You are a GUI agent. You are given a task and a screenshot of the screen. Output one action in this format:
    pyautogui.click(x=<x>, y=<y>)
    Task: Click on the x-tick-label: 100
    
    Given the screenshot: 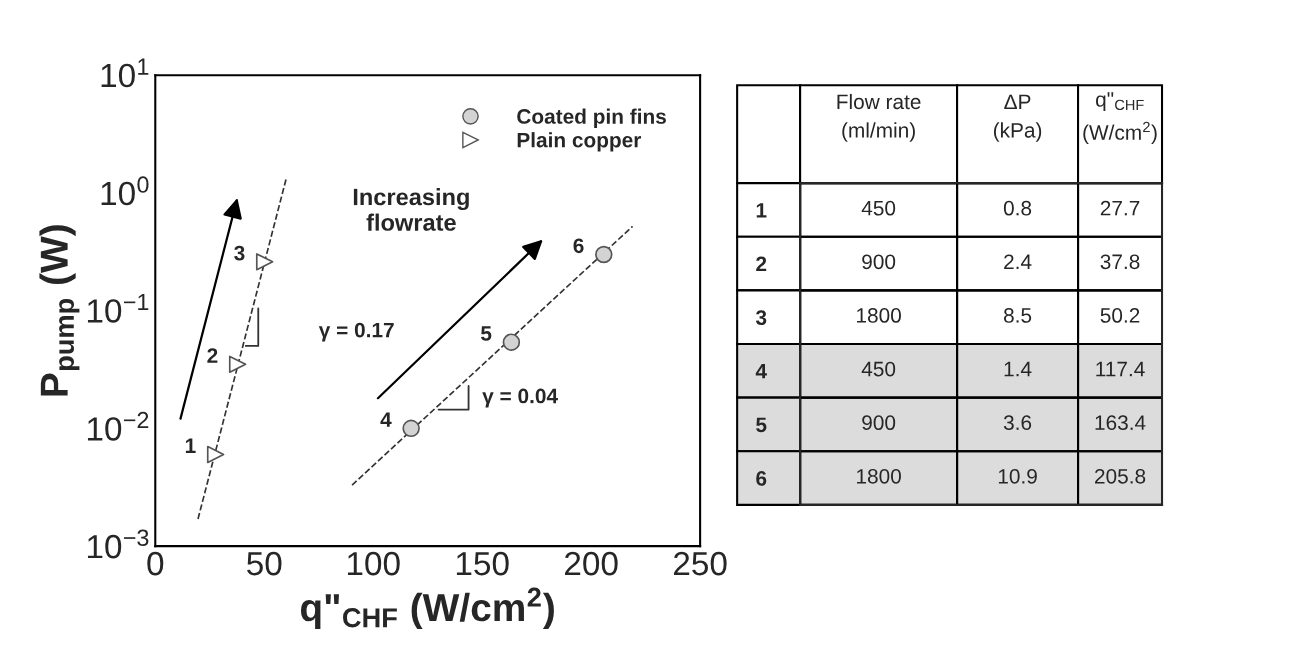 What is the action you would take?
    pyautogui.click(x=373, y=563)
    